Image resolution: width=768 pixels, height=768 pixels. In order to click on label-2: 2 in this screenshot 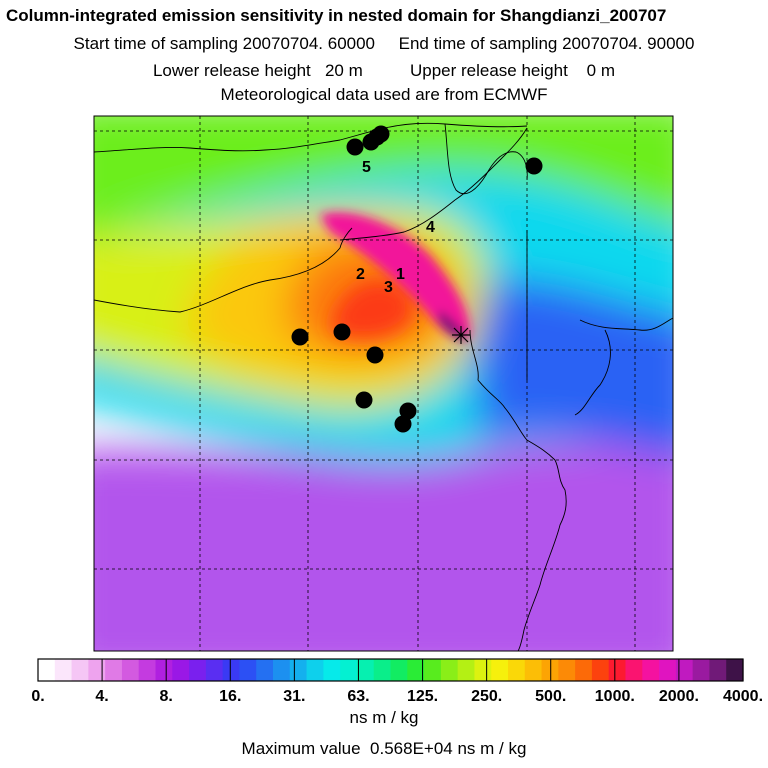, I will do `click(360, 274)`.